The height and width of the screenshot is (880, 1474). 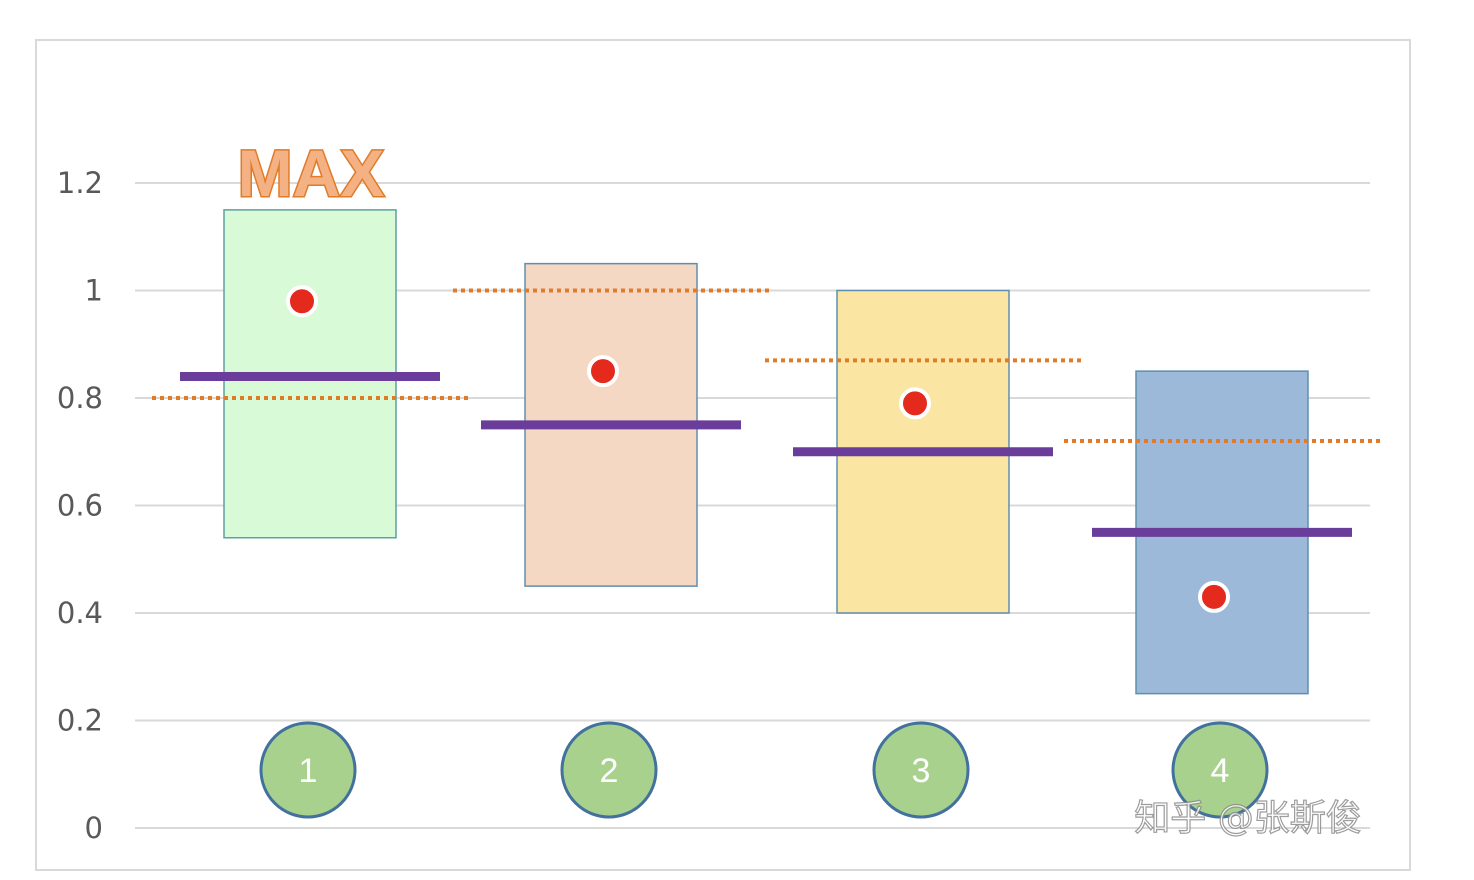 What do you see at coordinates (311, 173) in the screenshot?
I see `max-annotation: MAX` at bounding box center [311, 173].